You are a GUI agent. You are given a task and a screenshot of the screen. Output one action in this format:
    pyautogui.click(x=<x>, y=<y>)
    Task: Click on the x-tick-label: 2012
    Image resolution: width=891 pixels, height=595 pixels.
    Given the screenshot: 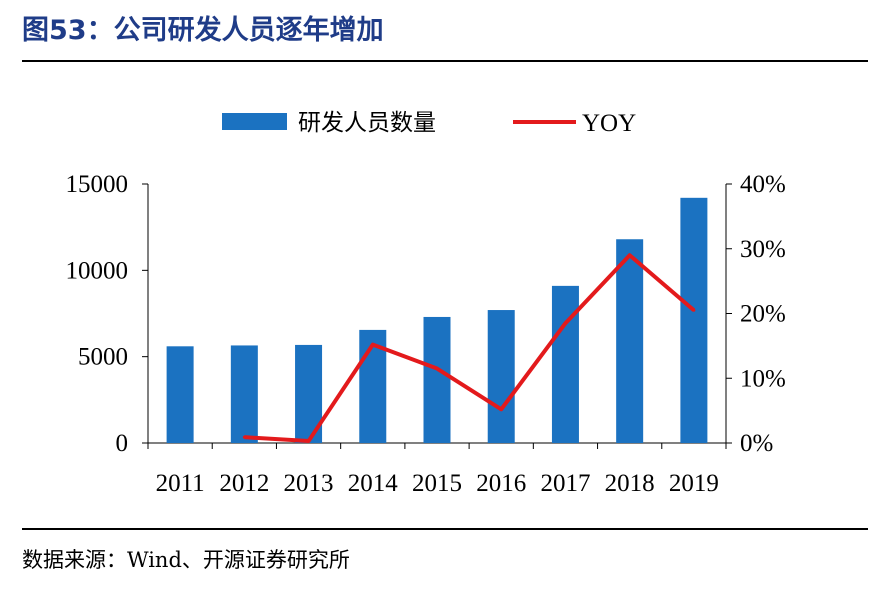 What is the action you would take?
    pyautogui.click(x=244, y=483)
    